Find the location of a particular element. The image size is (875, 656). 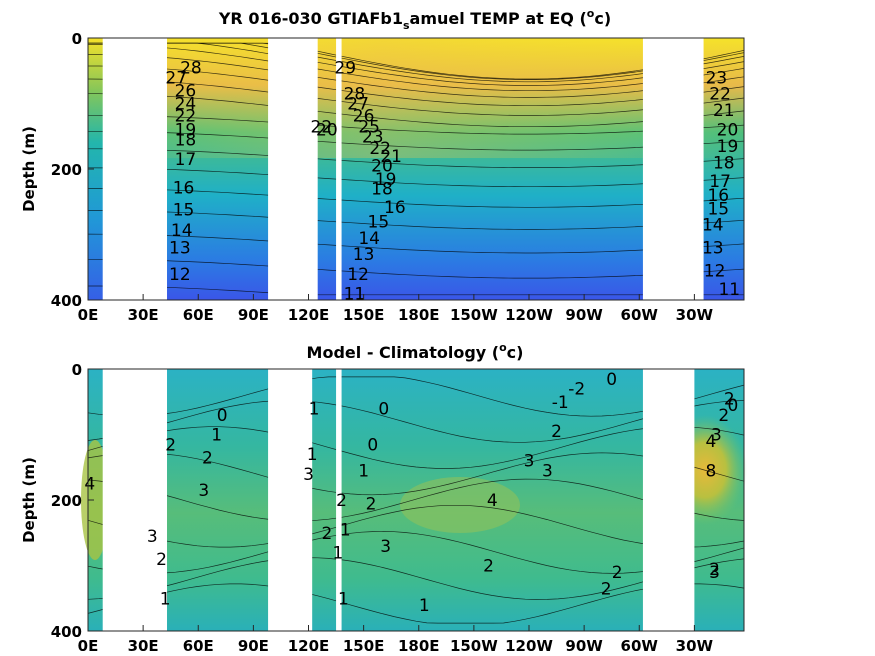

panel2-title: Model - Climatology (oc) is located at coordinates (415, 351).